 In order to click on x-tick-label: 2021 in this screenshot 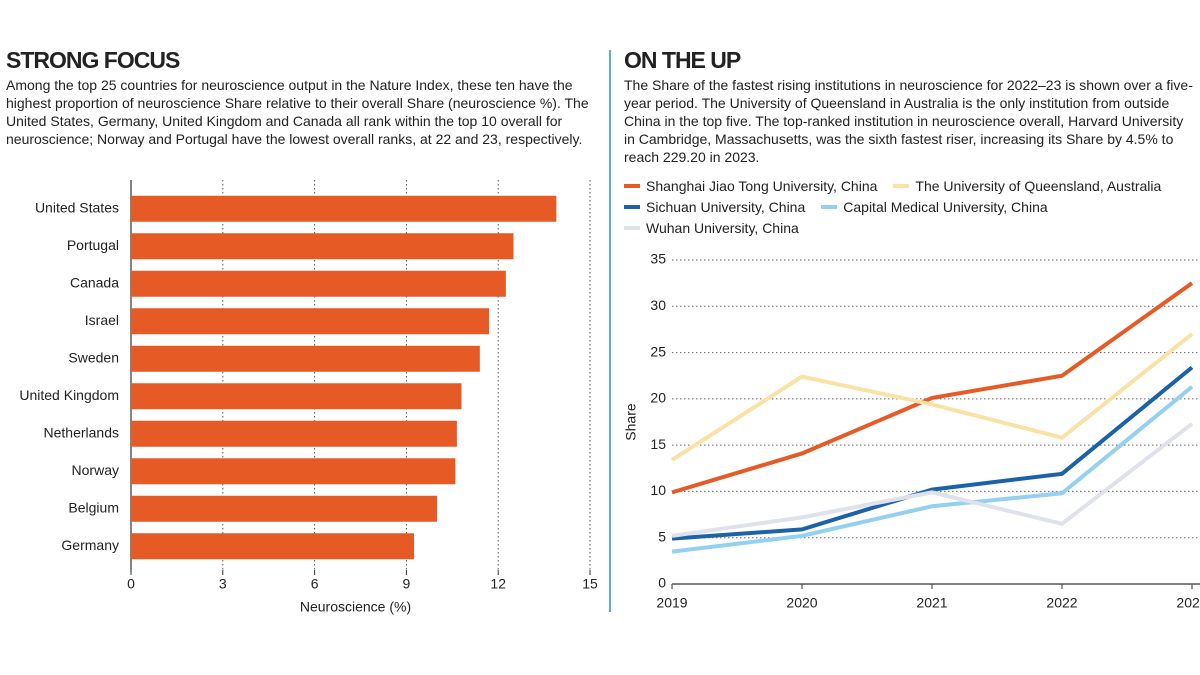, I will do `click(931, 603)`.